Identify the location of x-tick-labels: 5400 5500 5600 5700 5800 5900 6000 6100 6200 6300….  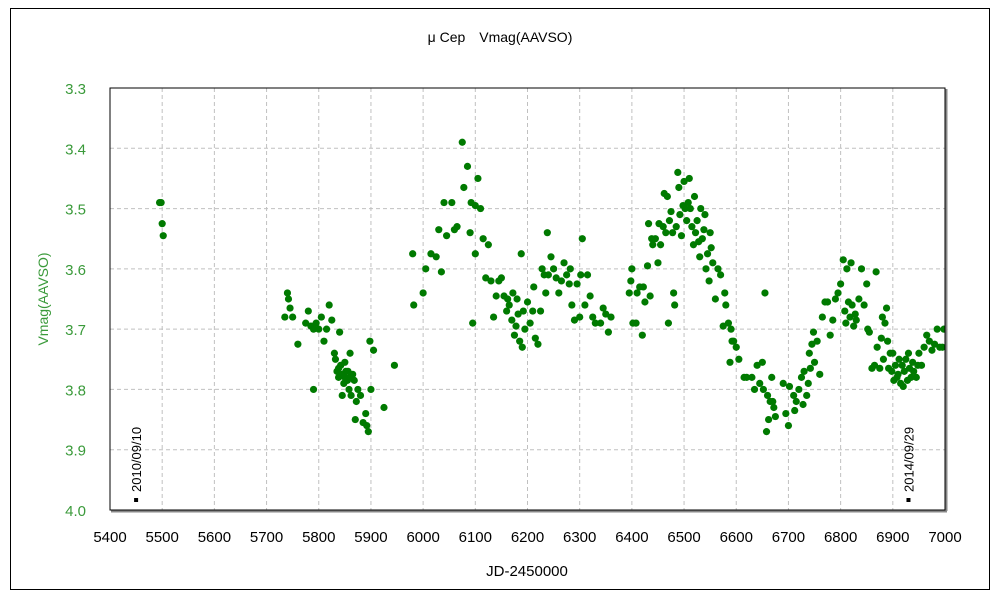
(527, 537).